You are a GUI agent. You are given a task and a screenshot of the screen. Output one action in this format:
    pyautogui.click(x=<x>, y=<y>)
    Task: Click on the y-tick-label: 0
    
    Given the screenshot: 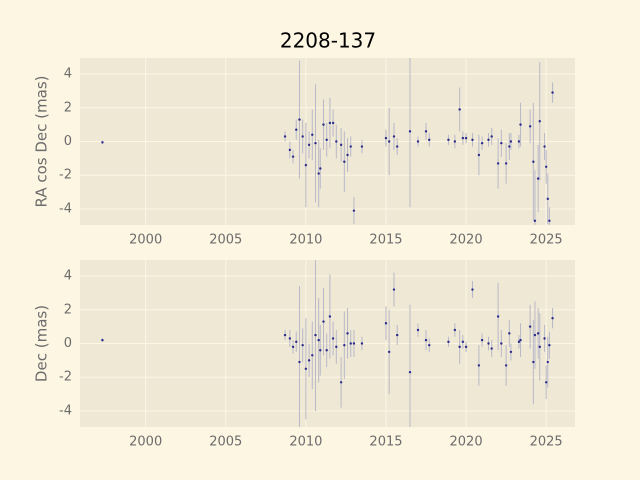 What is the action you would take?
    pyautogui.click(x=68, y=141)
    